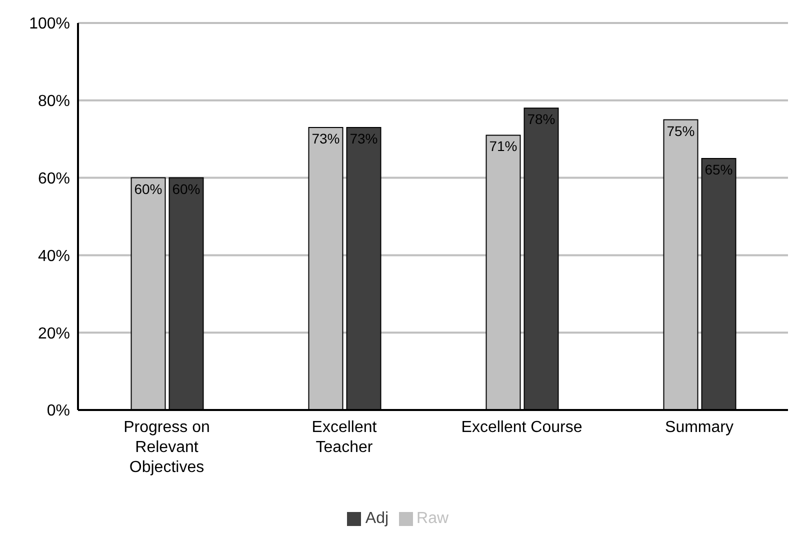 The width and height of the screenshot is (809, 542). What do you see at coordinates (58, 411) in the screenshot?
I see `y-tick-label: 0%` at bounding box center [58, 411].